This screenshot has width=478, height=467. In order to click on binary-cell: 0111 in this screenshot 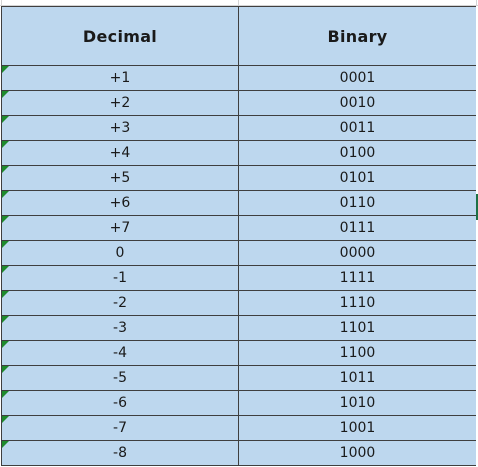, I will do `click(357, 228)`.